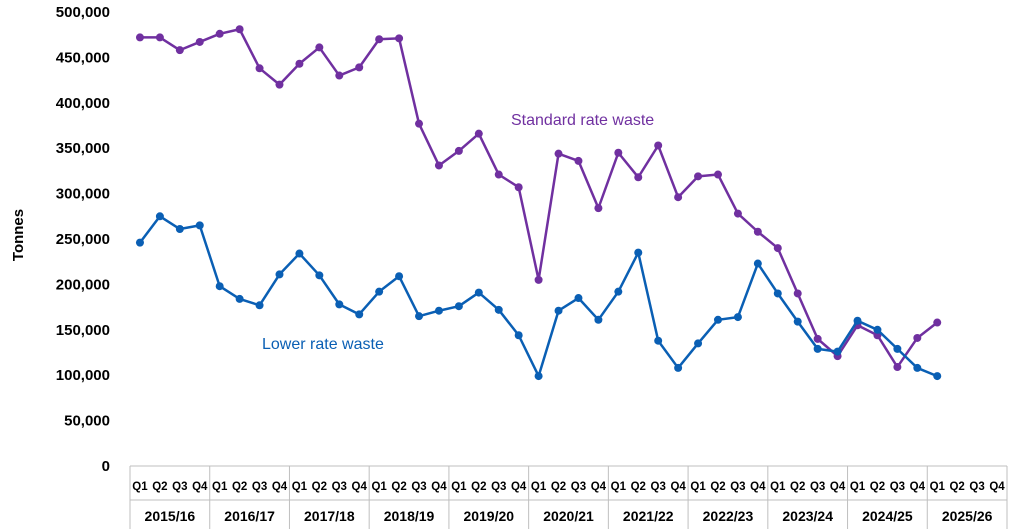  What do you see at coordinates (582, 120) in the screenshot?
I see `standard-rate-waste-annotation: Standard rate waste` at bounding box center [582, 120].